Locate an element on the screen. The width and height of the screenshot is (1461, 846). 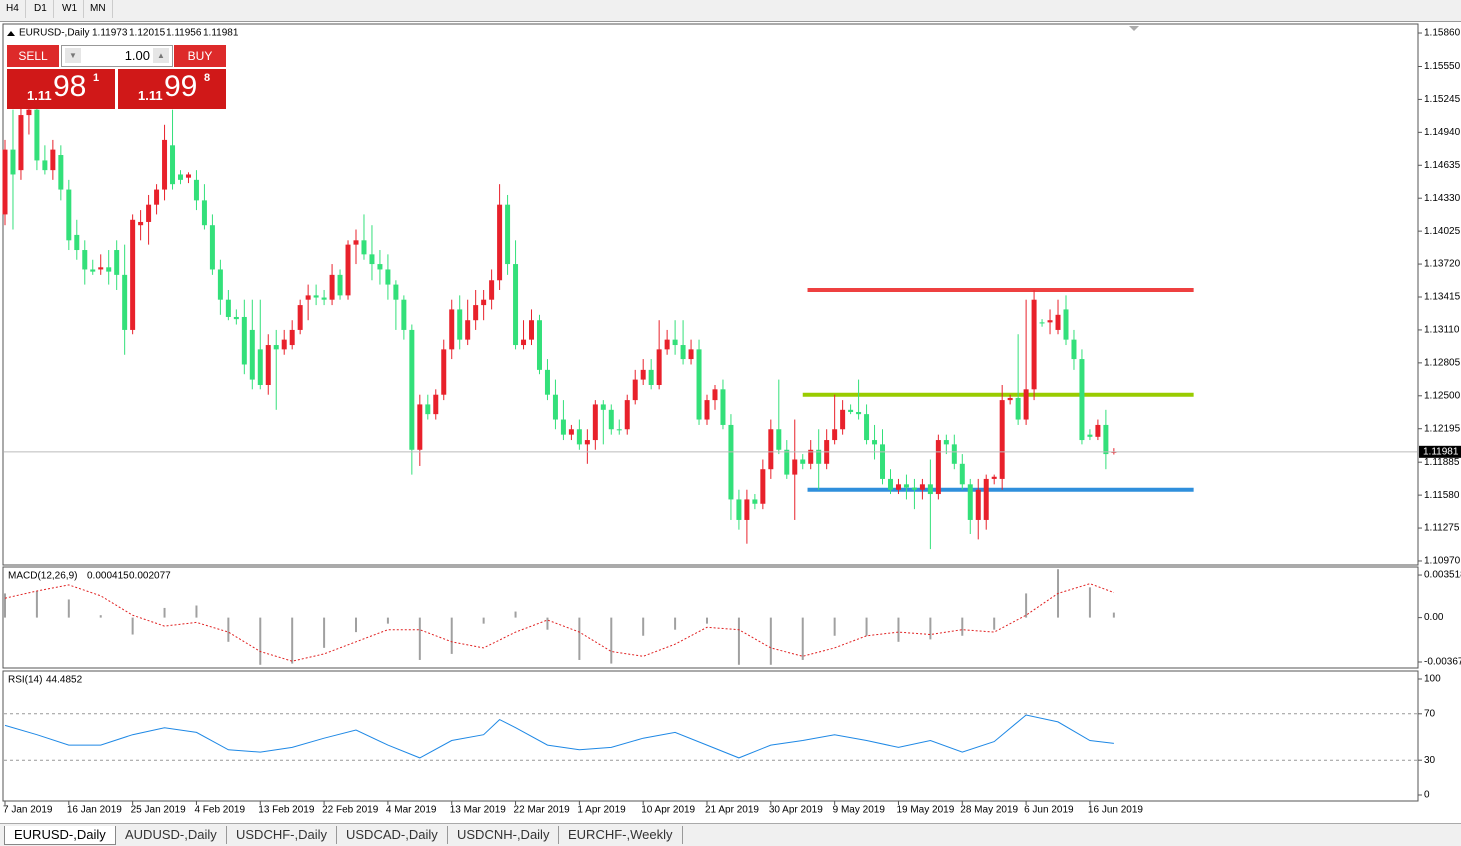
lot-input: ▼ 1.00 ▲ is located at coordinates (117, 56).